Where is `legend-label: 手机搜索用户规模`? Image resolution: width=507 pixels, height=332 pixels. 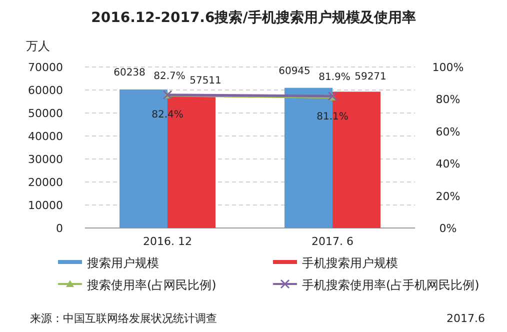
legend-label: 手机搜索用户规模 is located at coordinates (350, 263).